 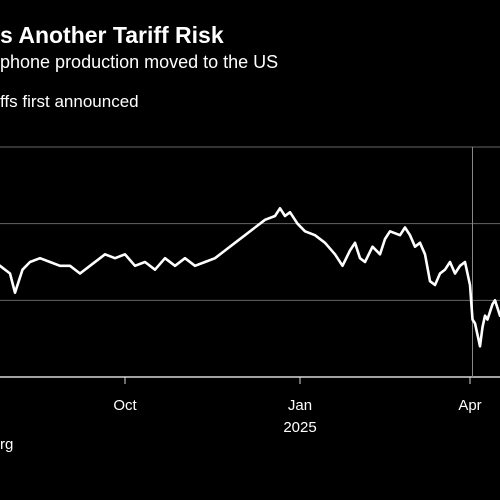 I want to click on chart-title: s Another Tariff Risk, so click(x=112, y=35).